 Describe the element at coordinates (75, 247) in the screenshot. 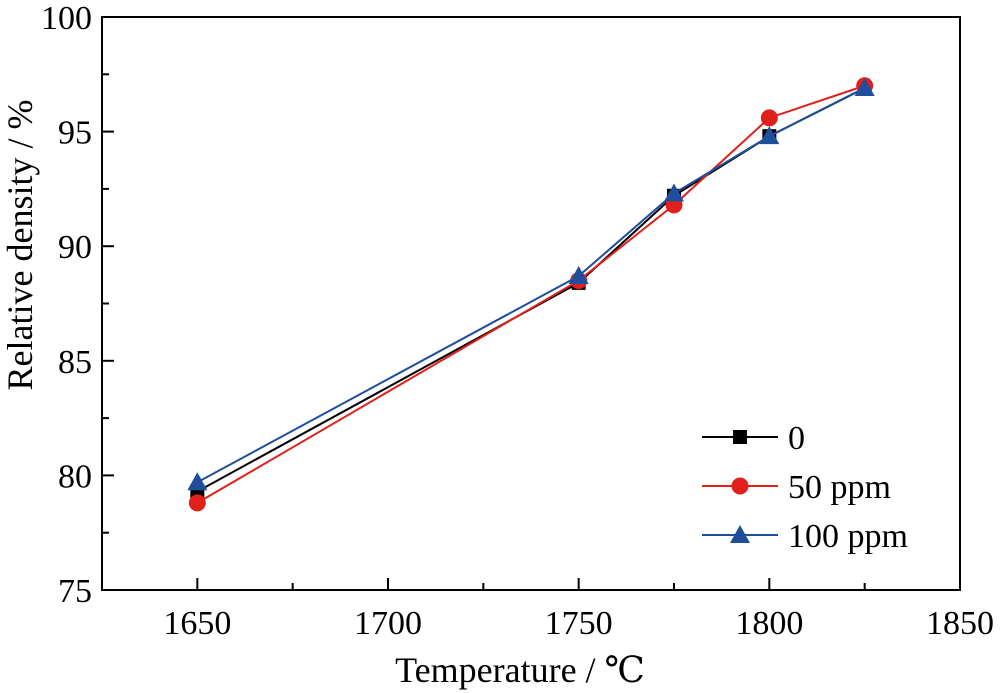

I see `y-tick-label: 90` at that location.